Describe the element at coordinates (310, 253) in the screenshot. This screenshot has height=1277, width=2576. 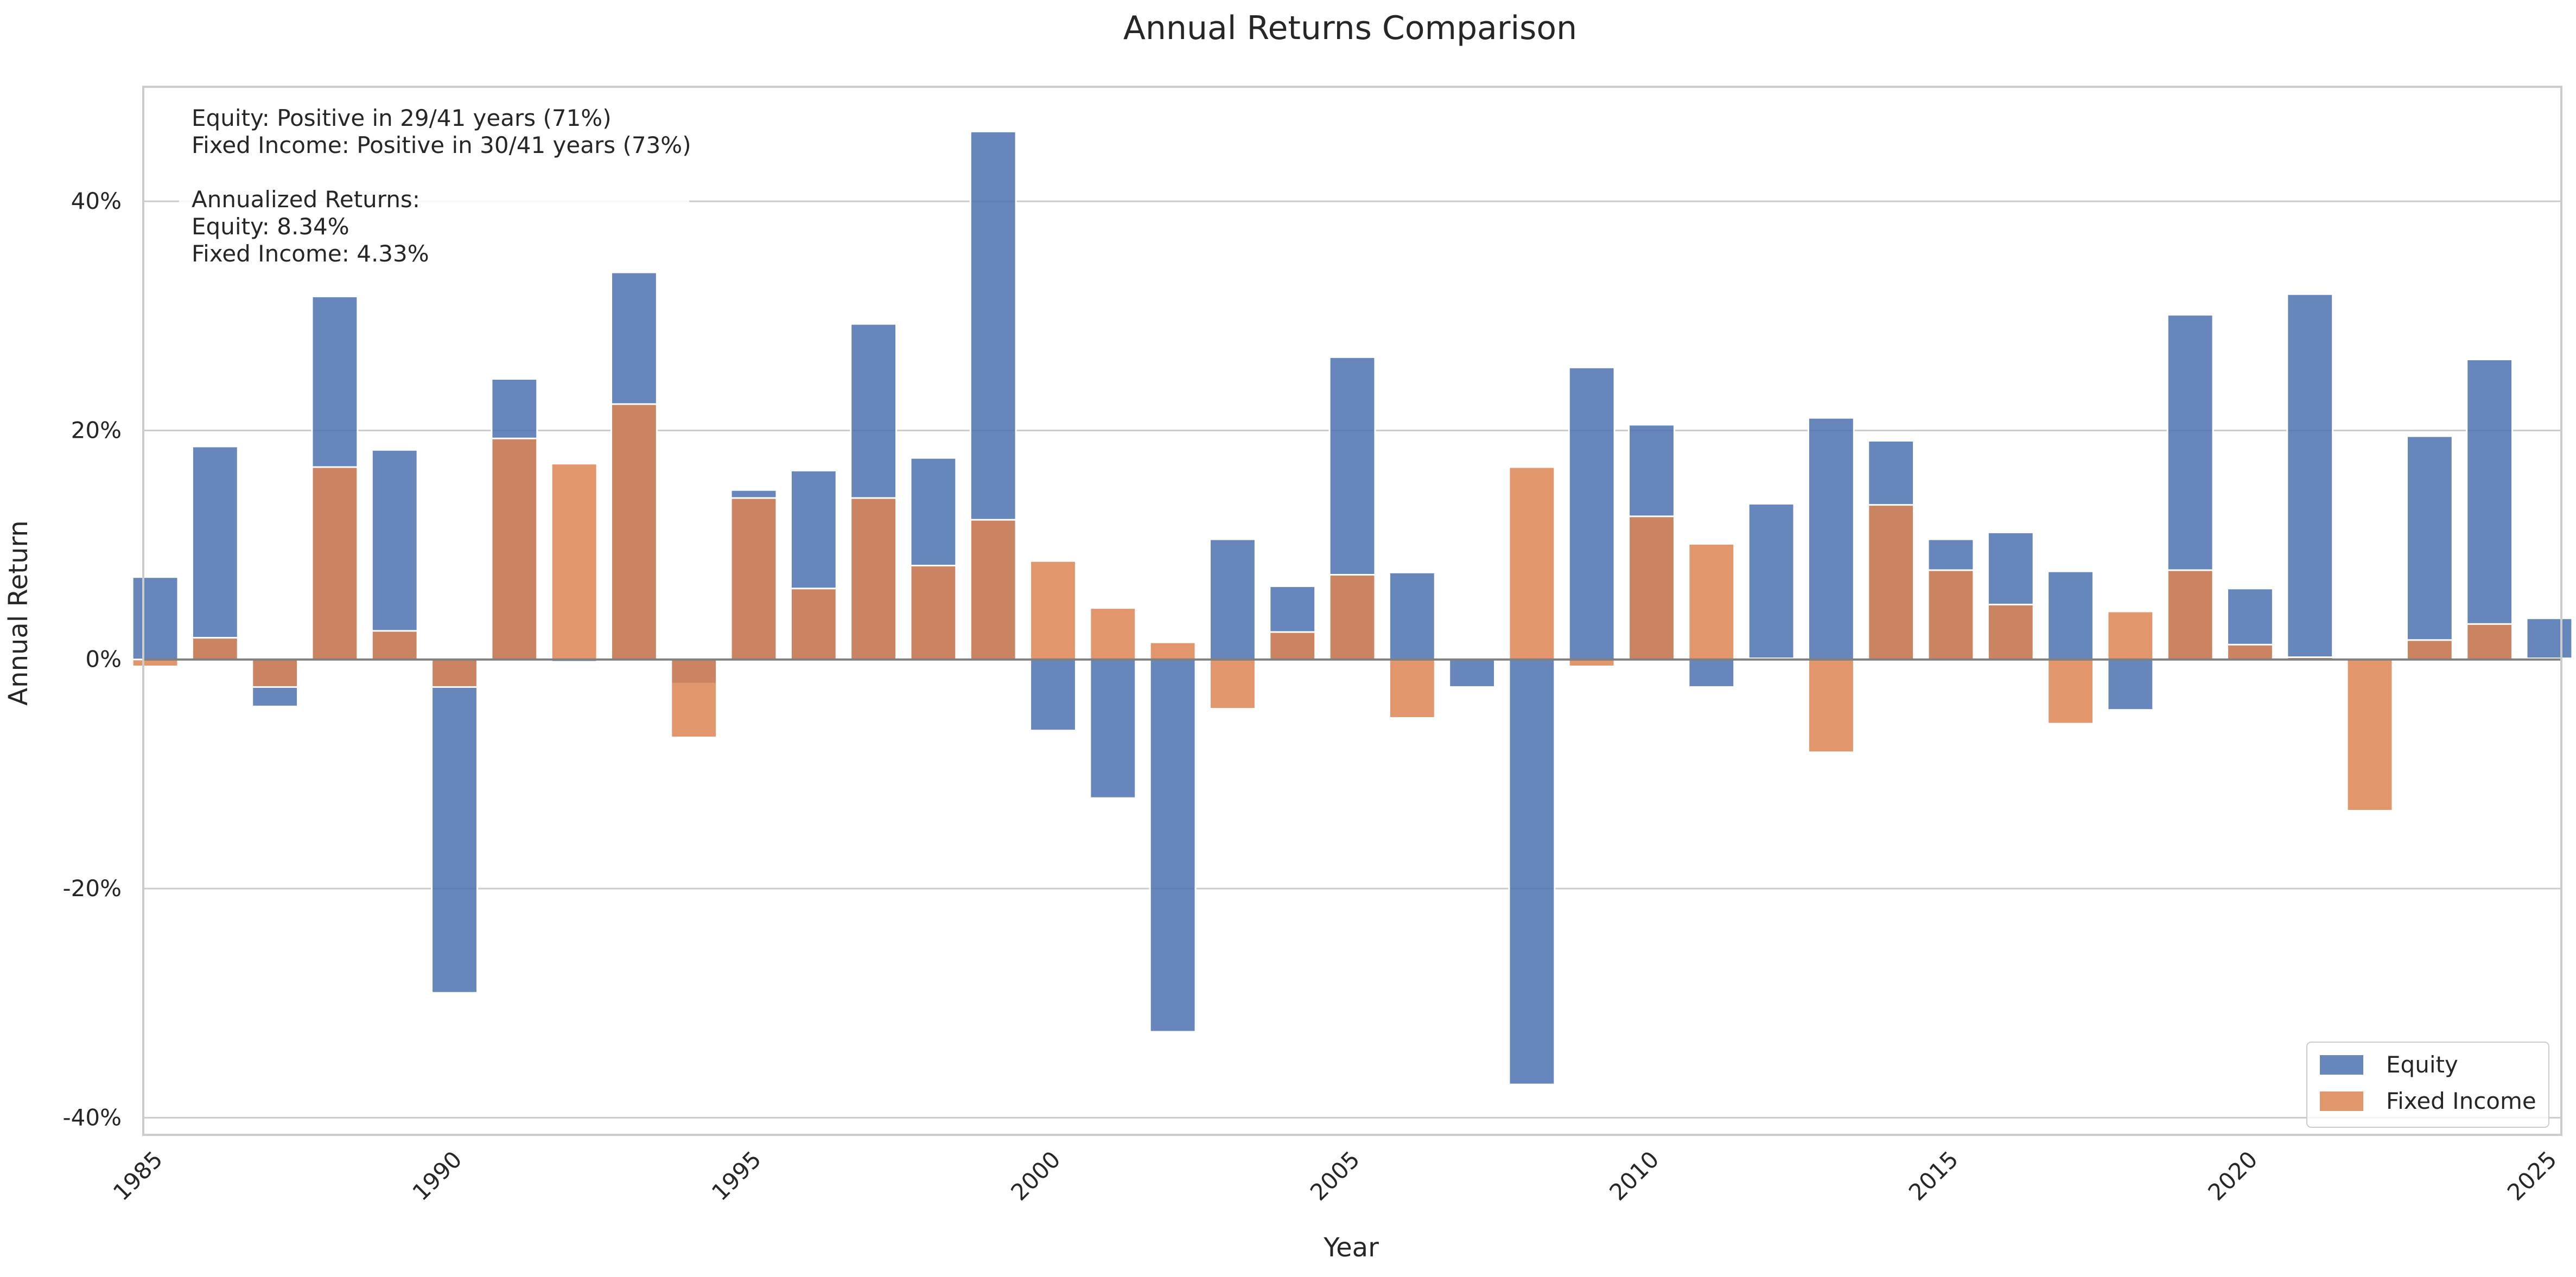
I see `annotation-line: Fixed Income: 4.33%` at that location.